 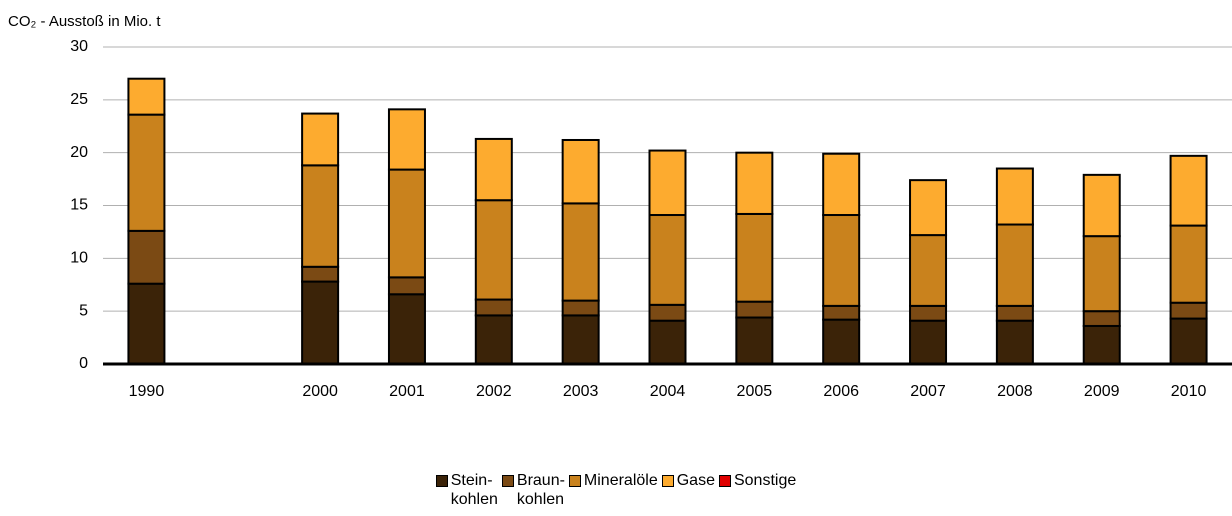 I want to click on x-tick-label: 2007, so click(x=928, y=391).